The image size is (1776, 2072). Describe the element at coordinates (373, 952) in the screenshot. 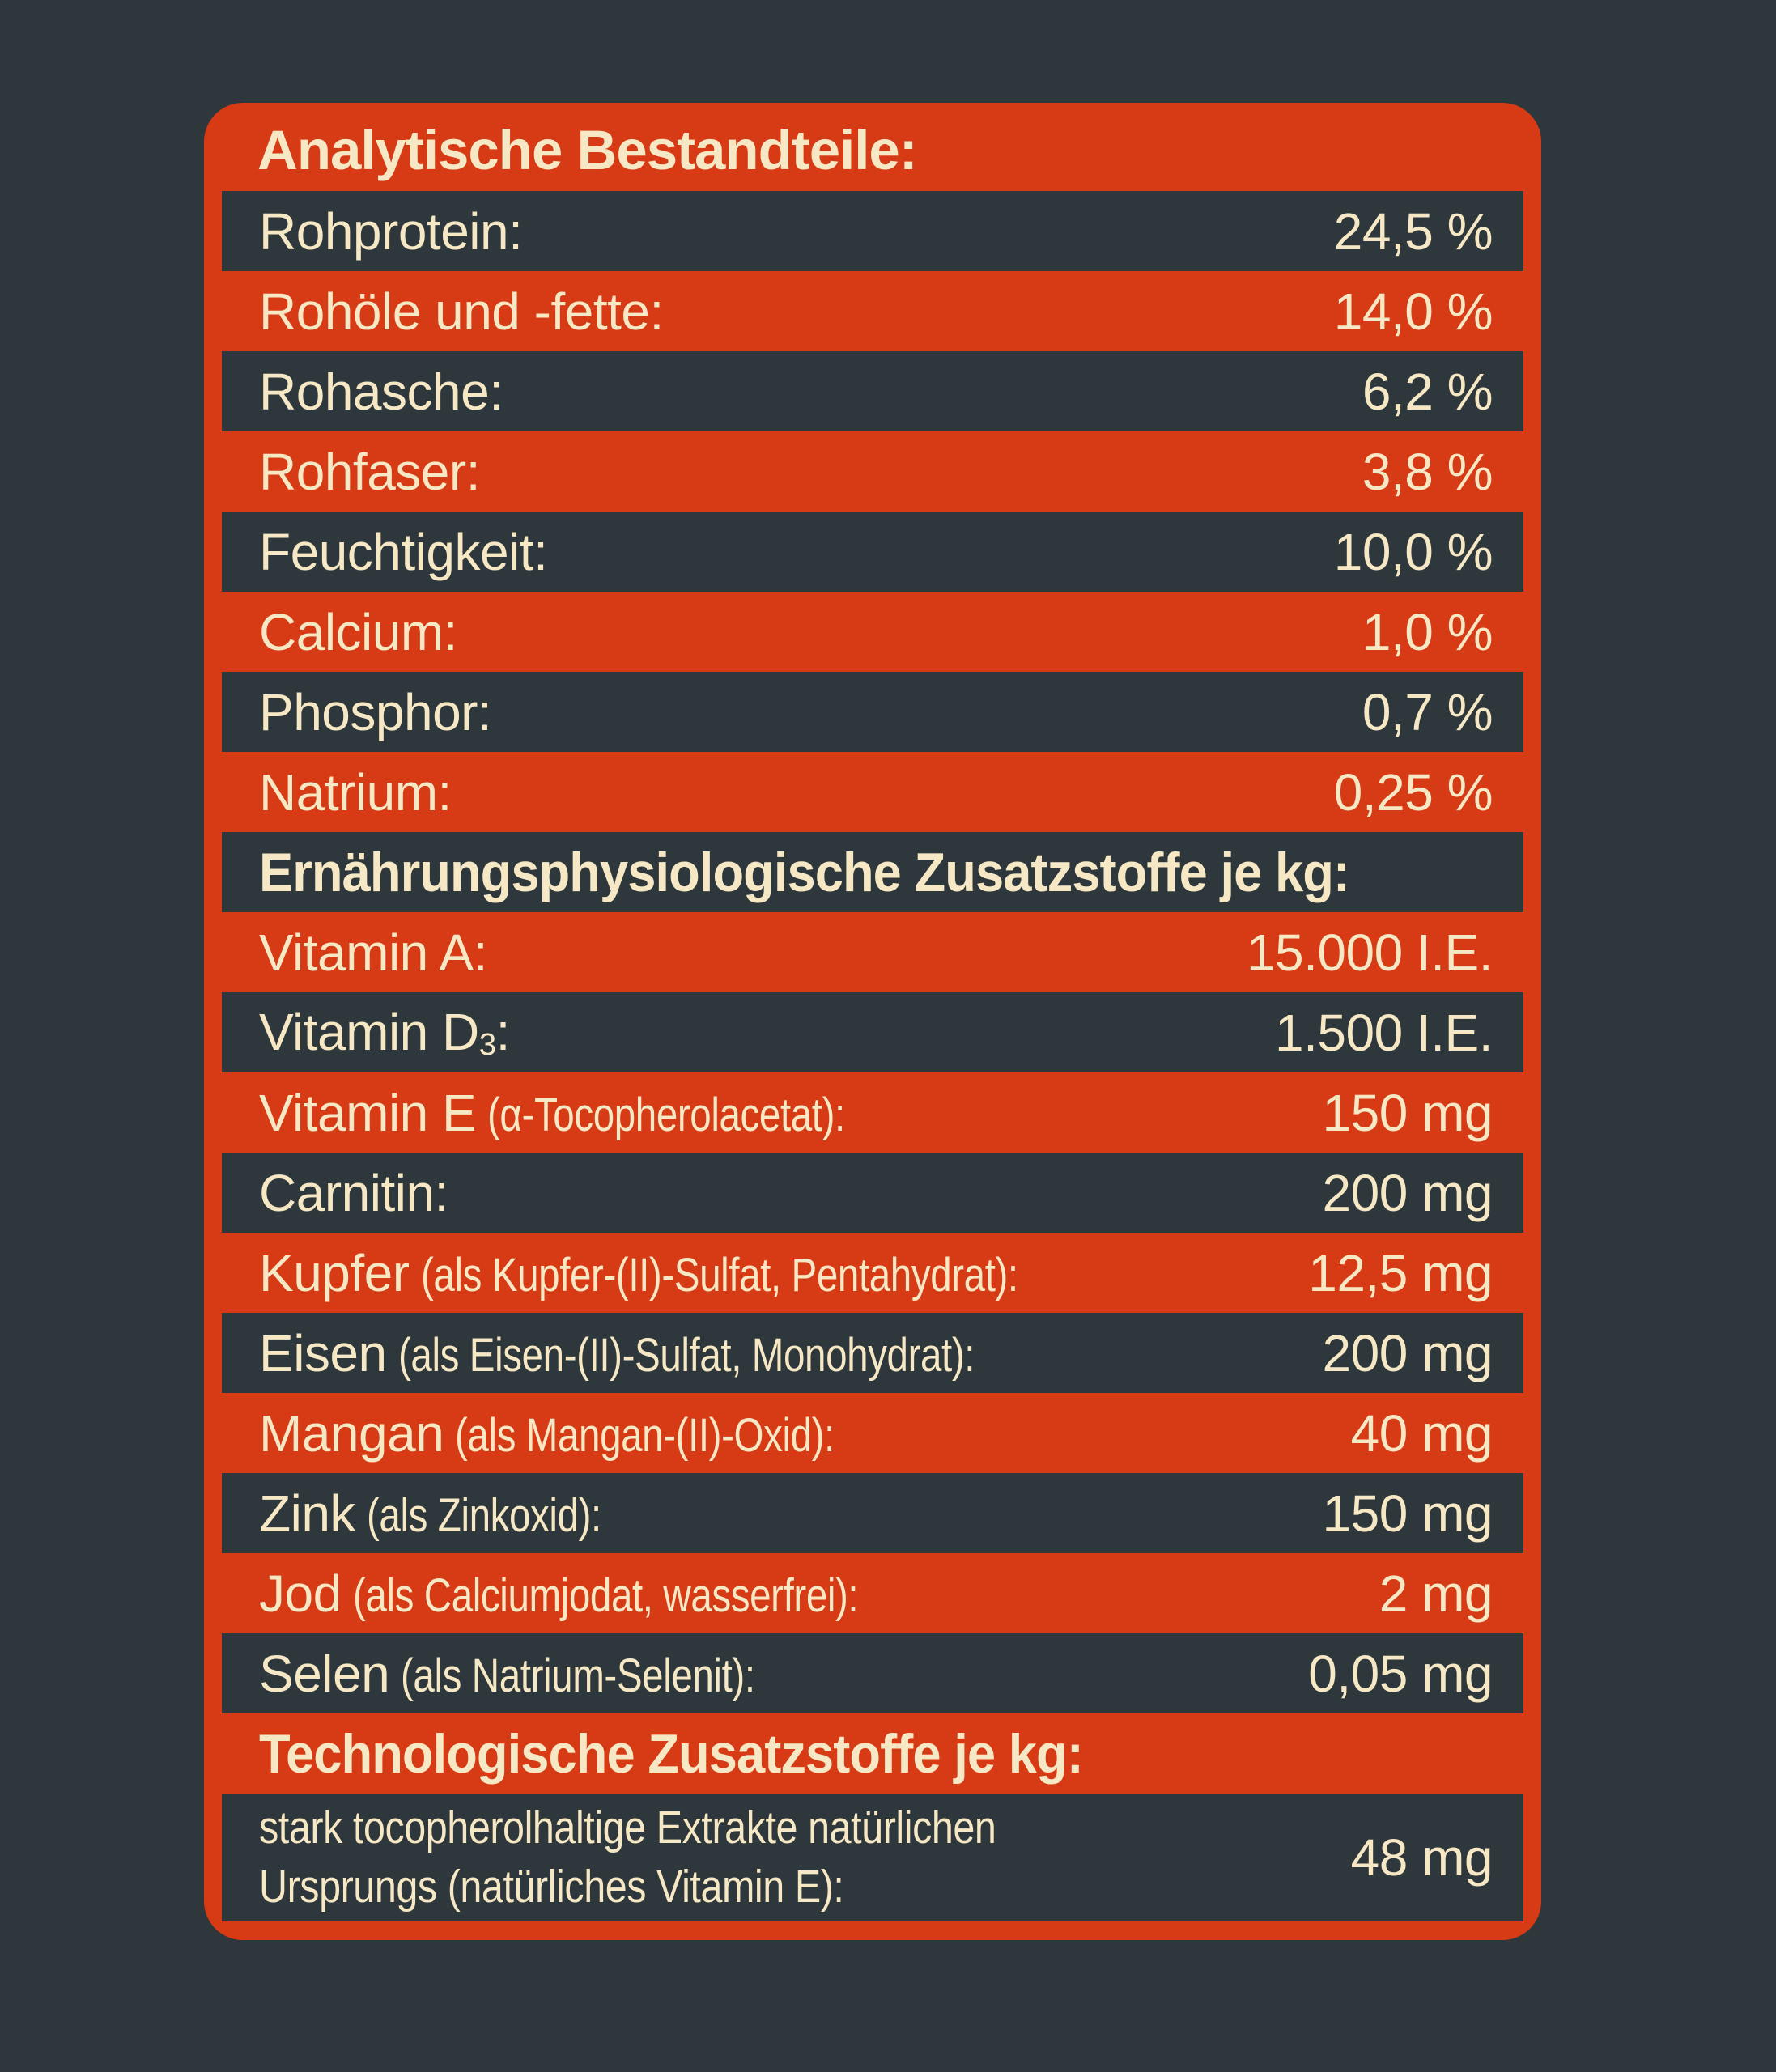

I see `row-label: Vitamin A:` at that location.